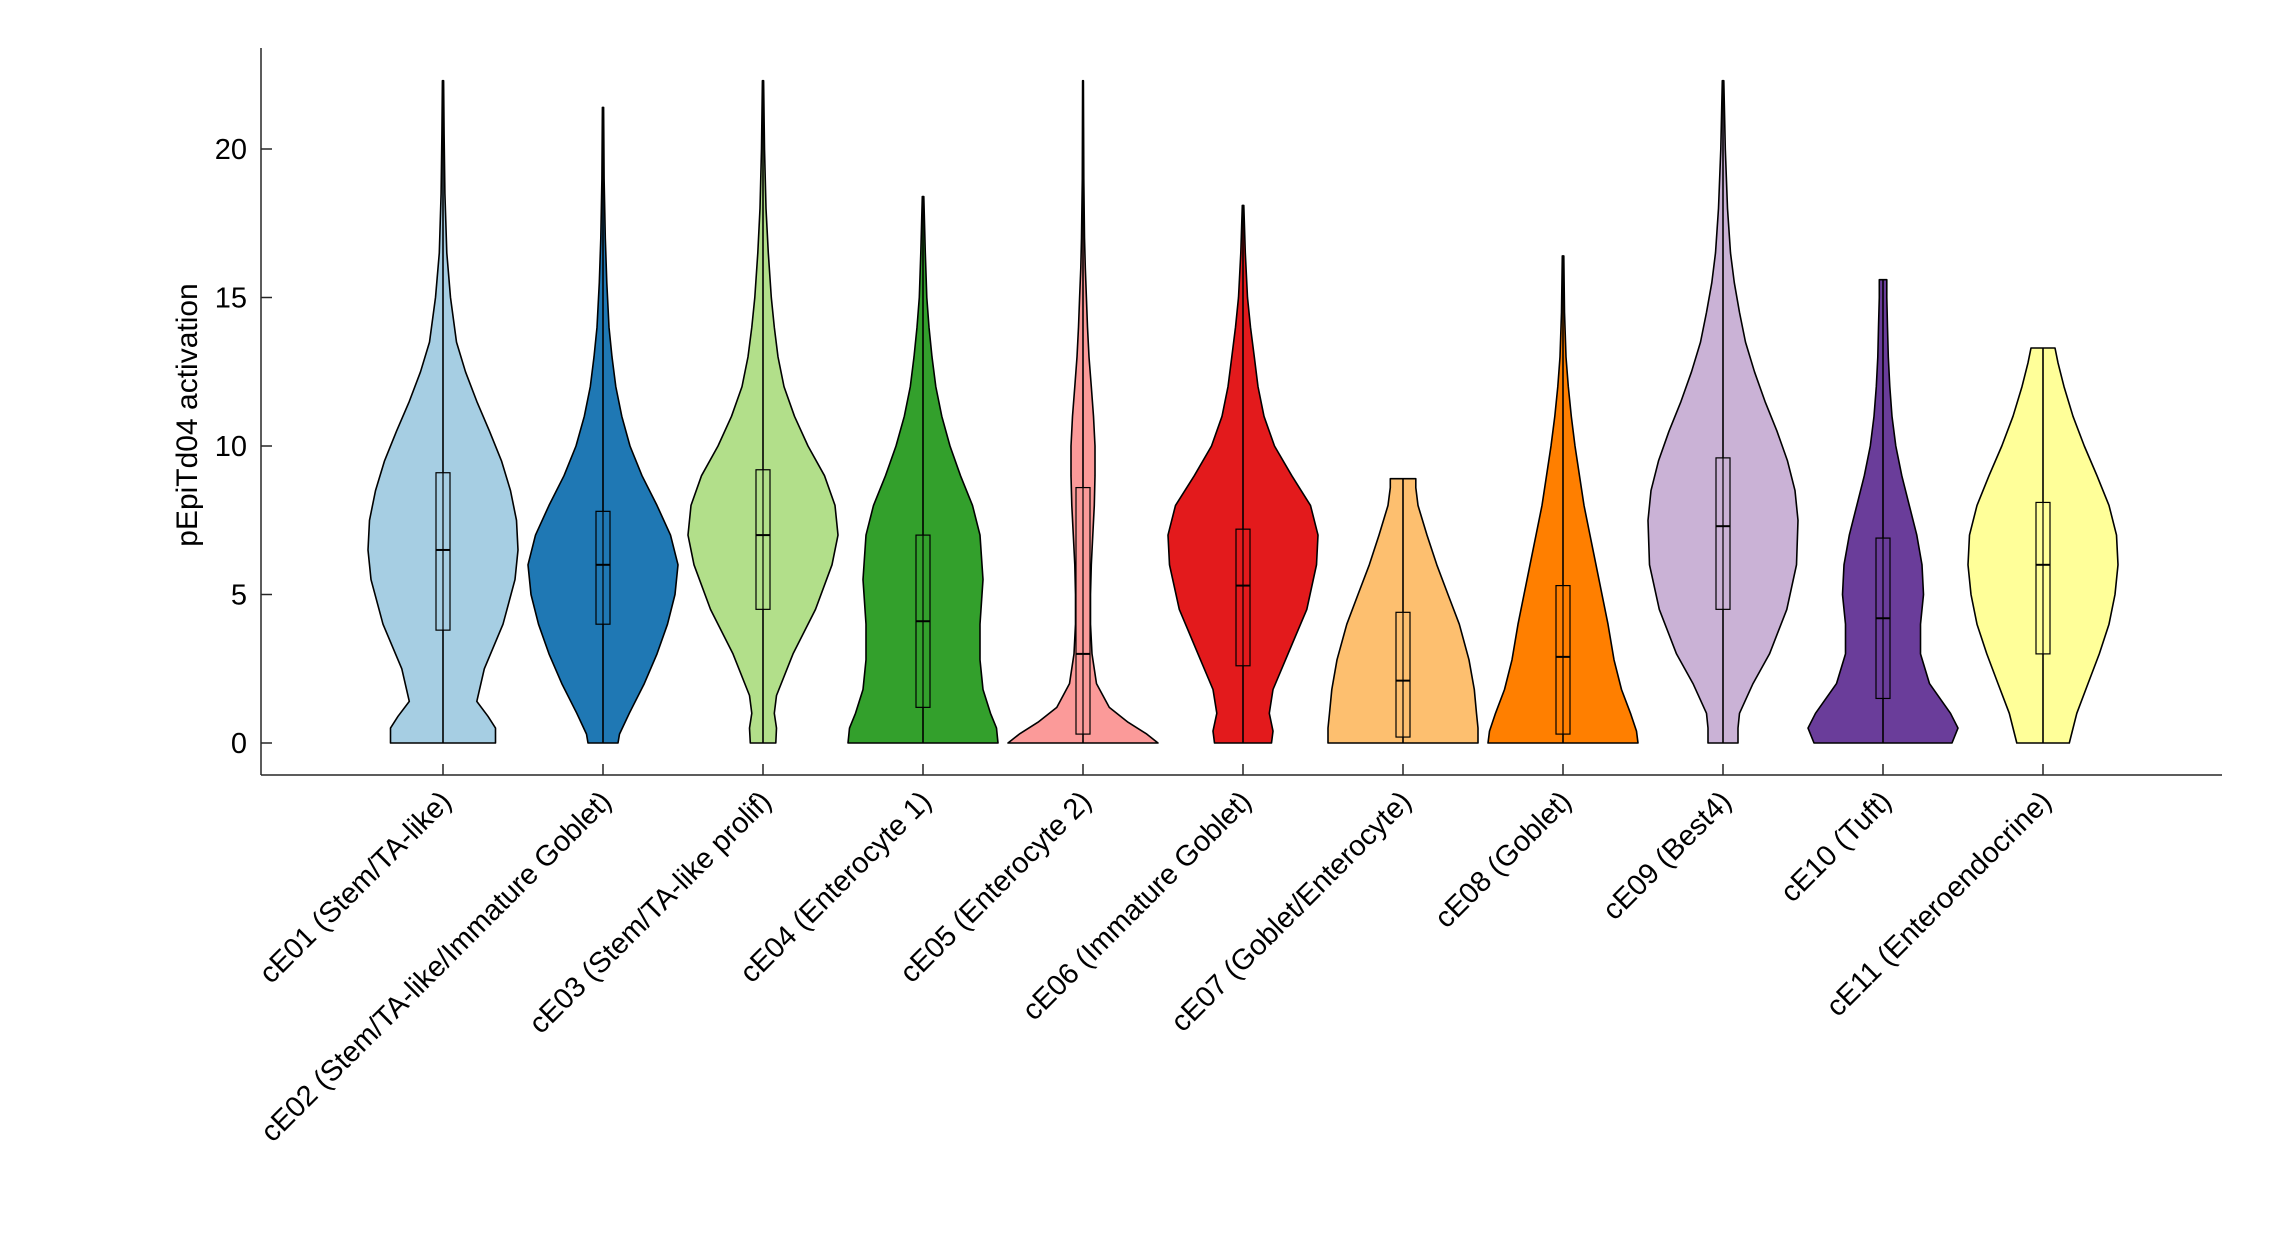 Image resolution: width=2292 pixels, height=1250 pixels. What do you see at coordinates (239, 596) in the screenshot?
I see `y-tick-label: 5` at bounding box center [239, 596].